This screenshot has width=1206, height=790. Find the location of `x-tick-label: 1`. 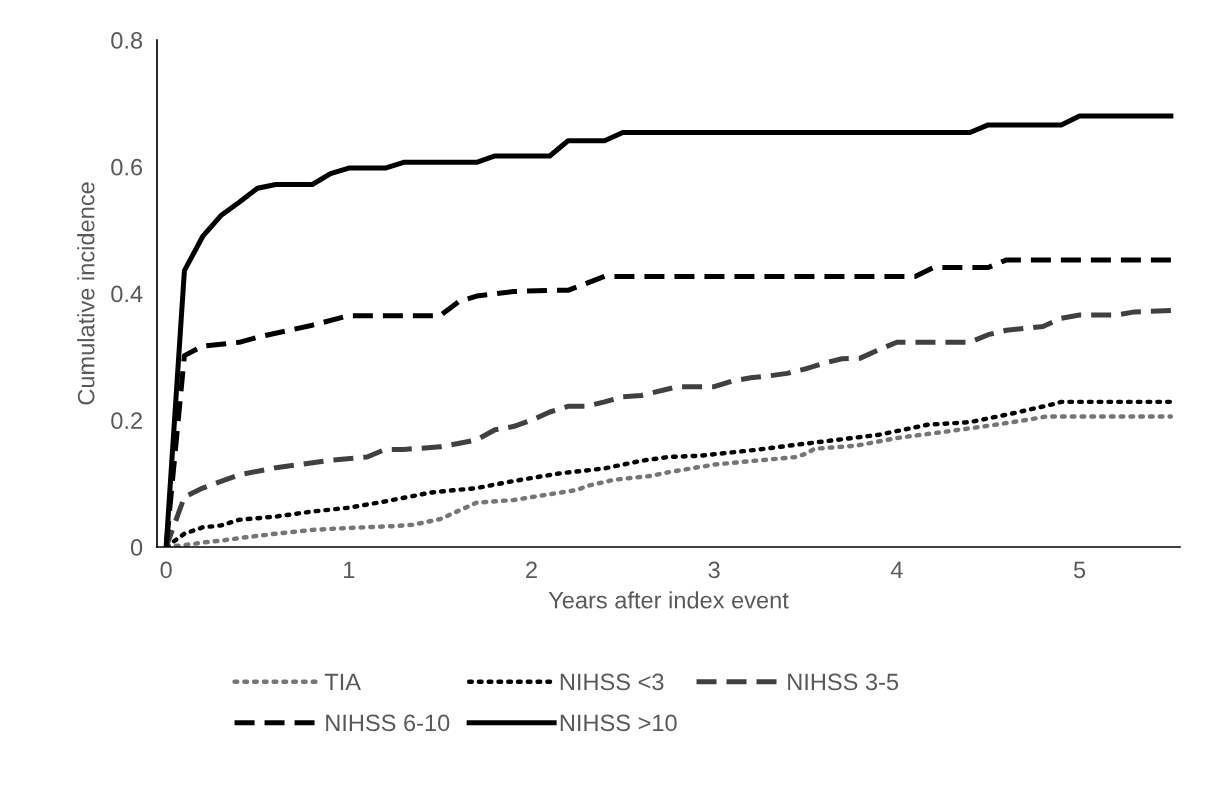

x-tick-label: 1 is located at coordinates (349, 569).